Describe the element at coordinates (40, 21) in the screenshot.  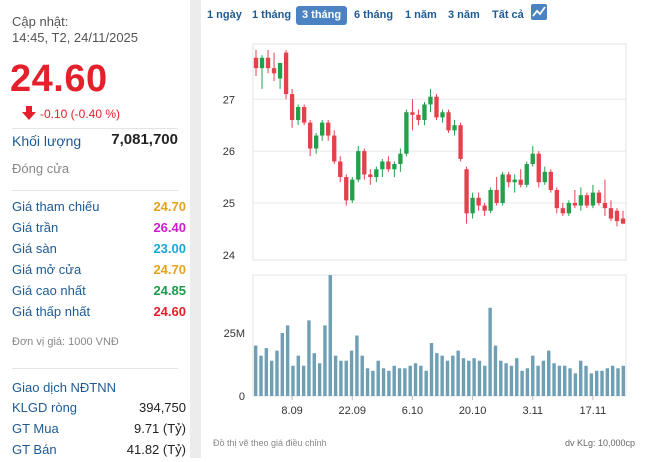
I see `updated-label: Cập nhật:` at that location.